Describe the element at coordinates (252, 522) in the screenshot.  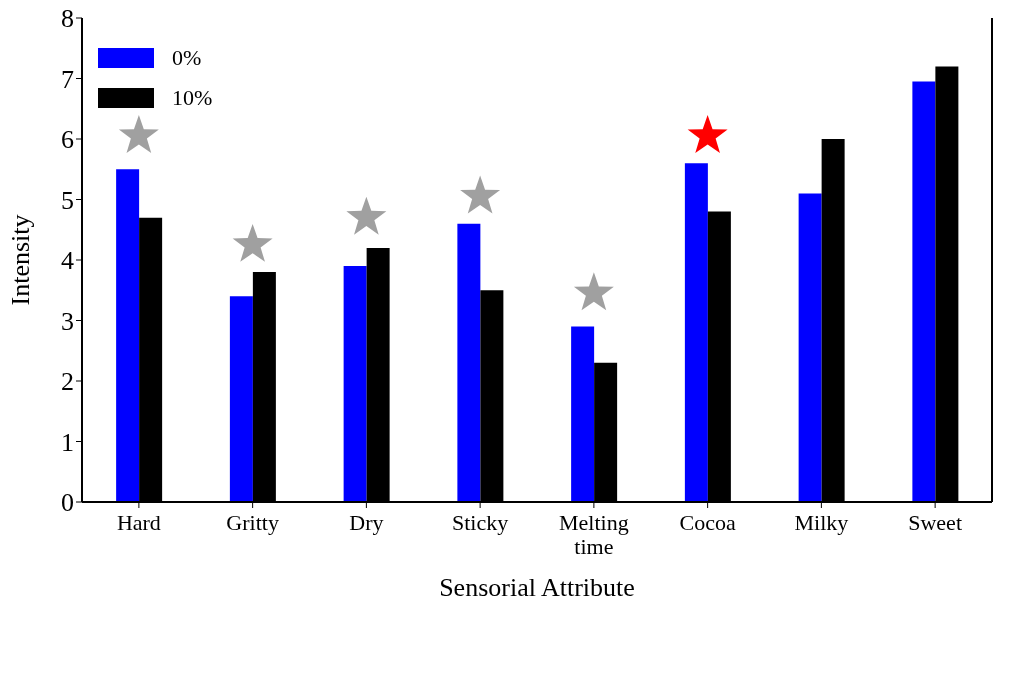
I see `x-tick-label: Gritty` at that location.